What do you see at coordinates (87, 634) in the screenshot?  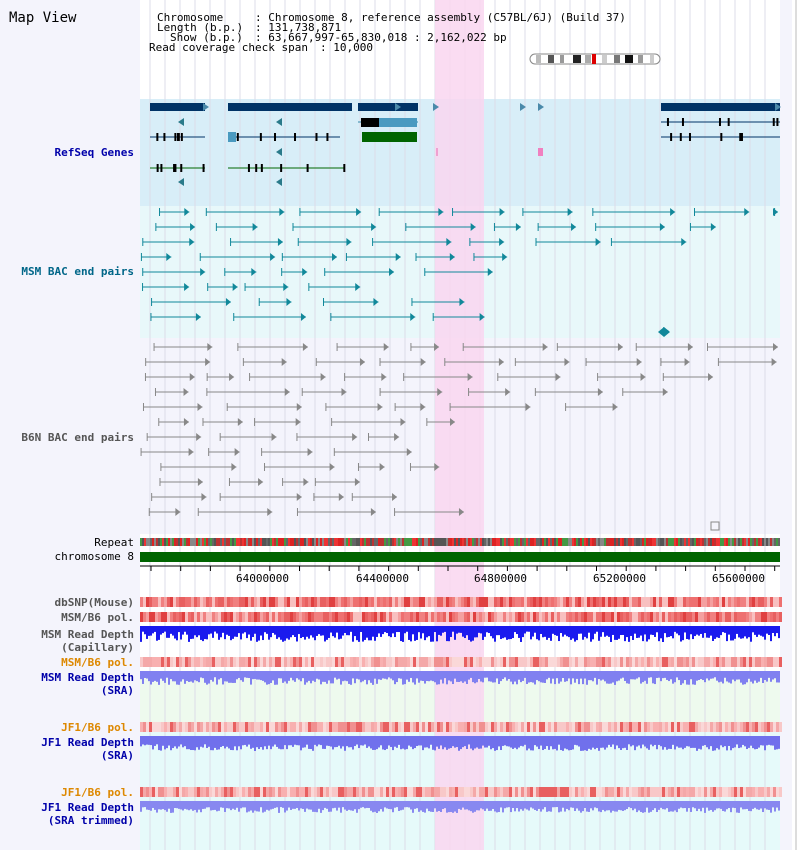 I see `track-label-msm-depth-capillary: MSM Read Depth` at bounding box center [87, 634].